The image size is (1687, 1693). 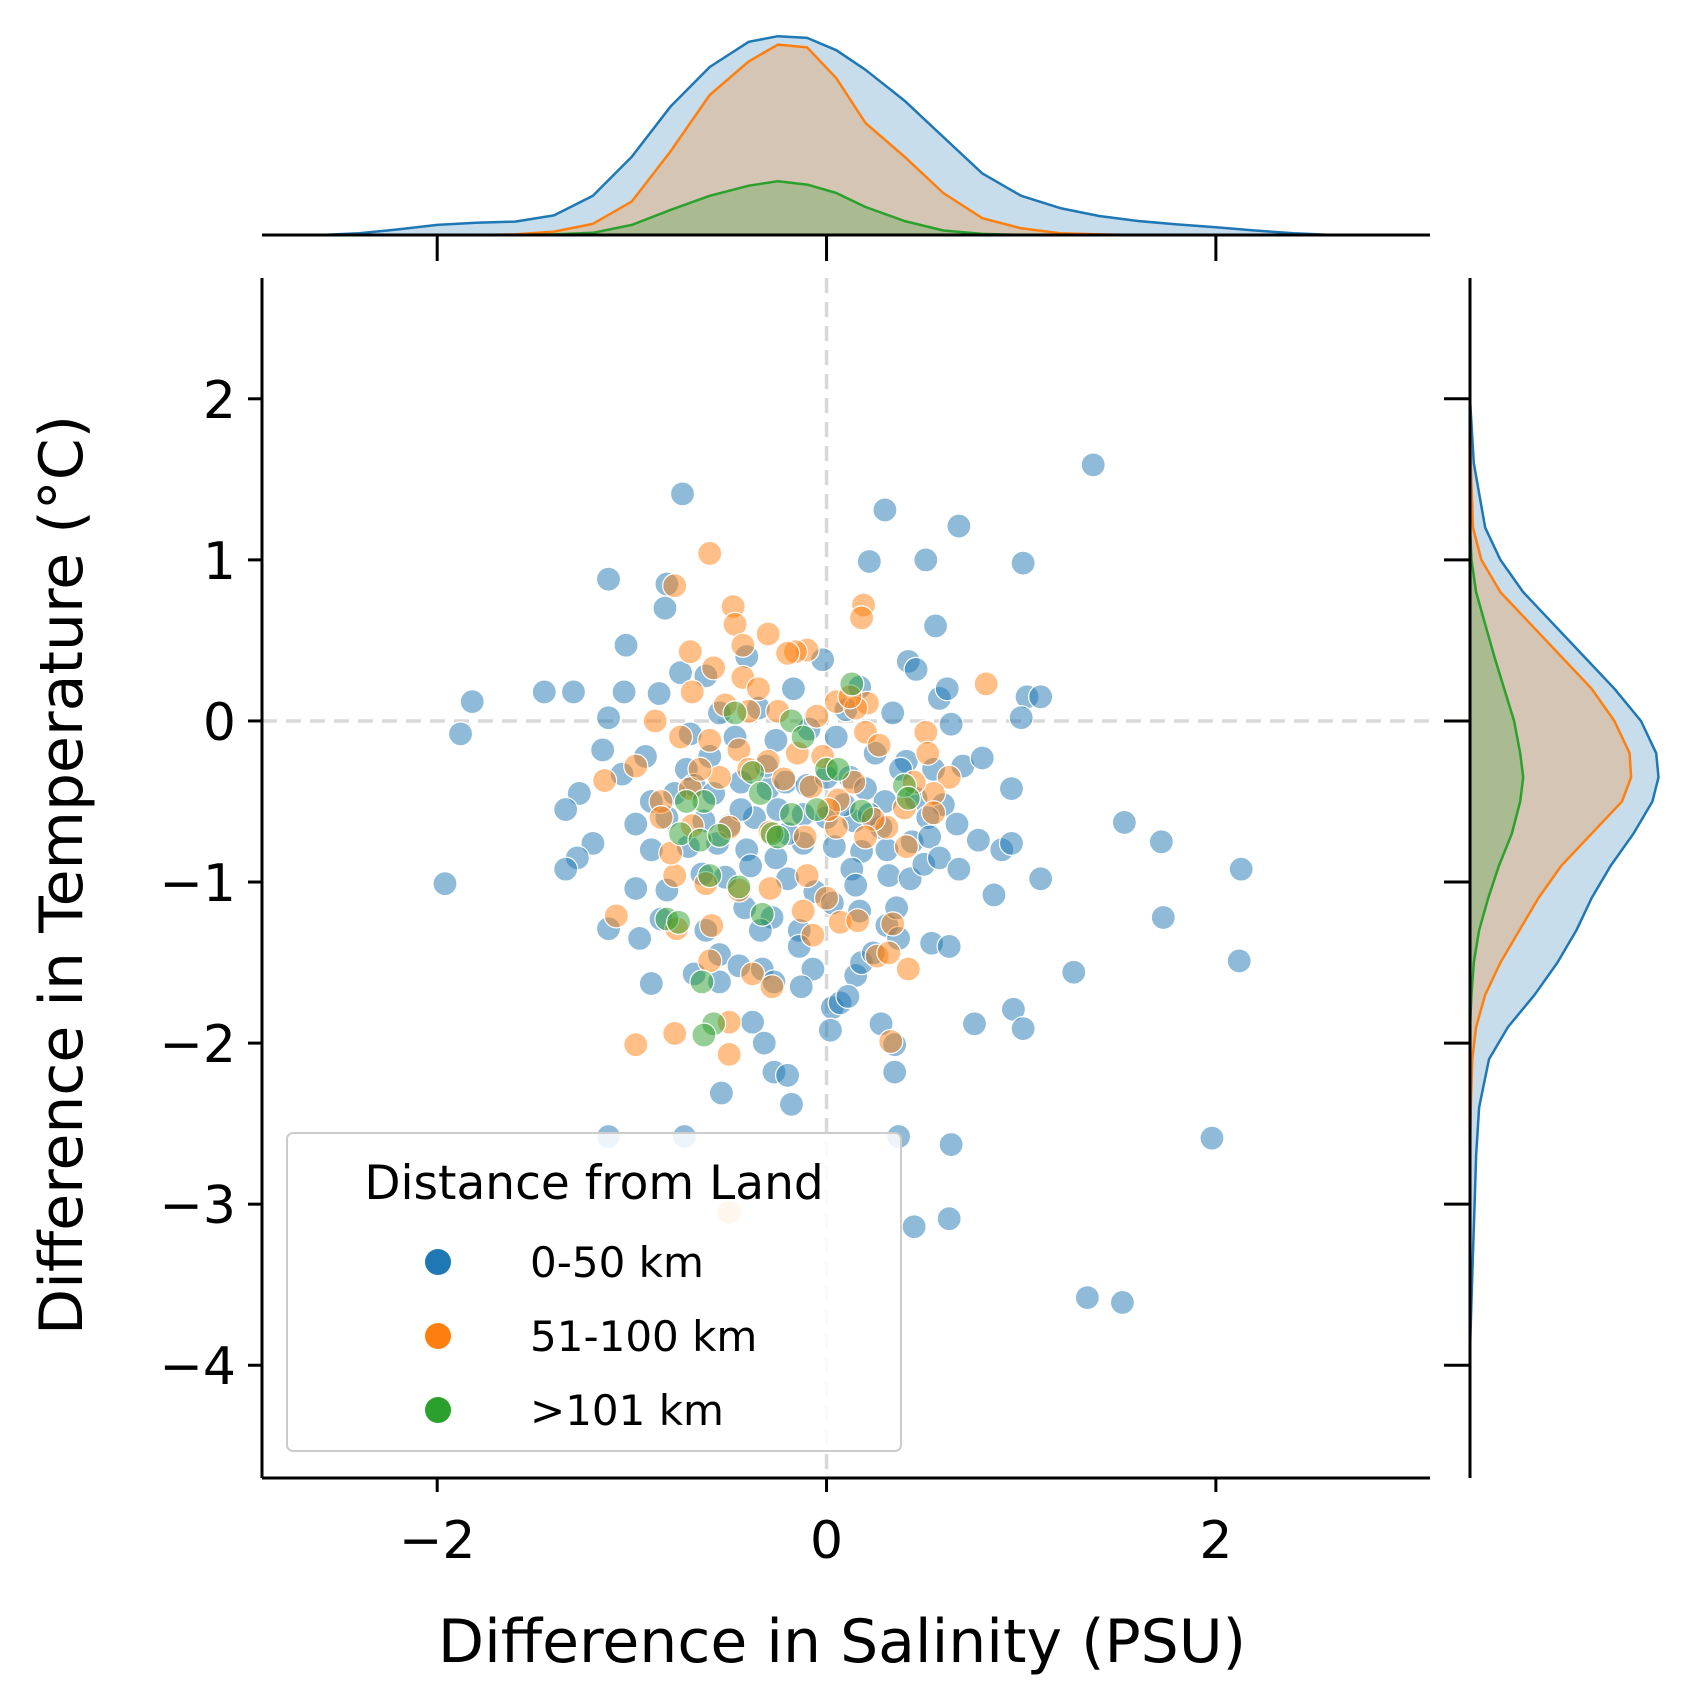 I want to click on y-tick-label: 1, so click(x=219, y=562).